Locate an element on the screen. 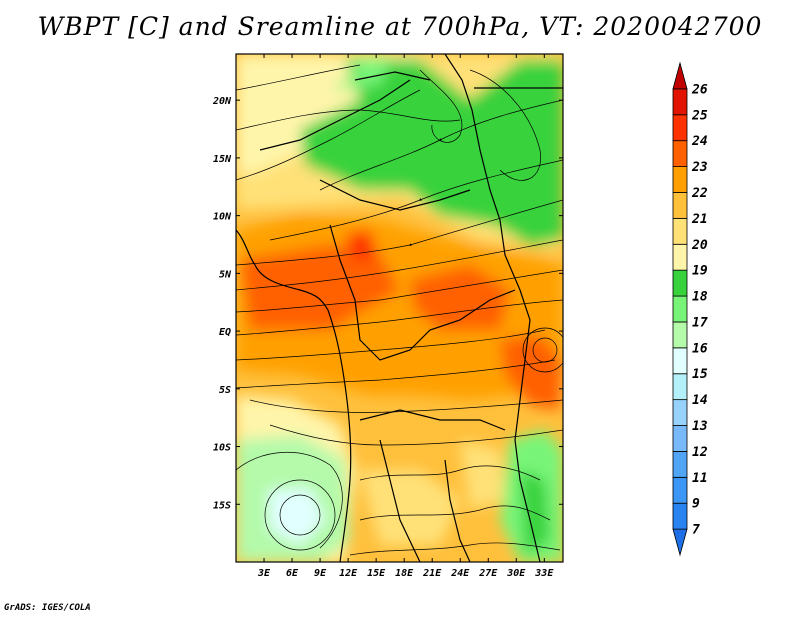 This screenshot has height=618, width=800. colorbar-label: 9 is located at coordinates (696, 504).